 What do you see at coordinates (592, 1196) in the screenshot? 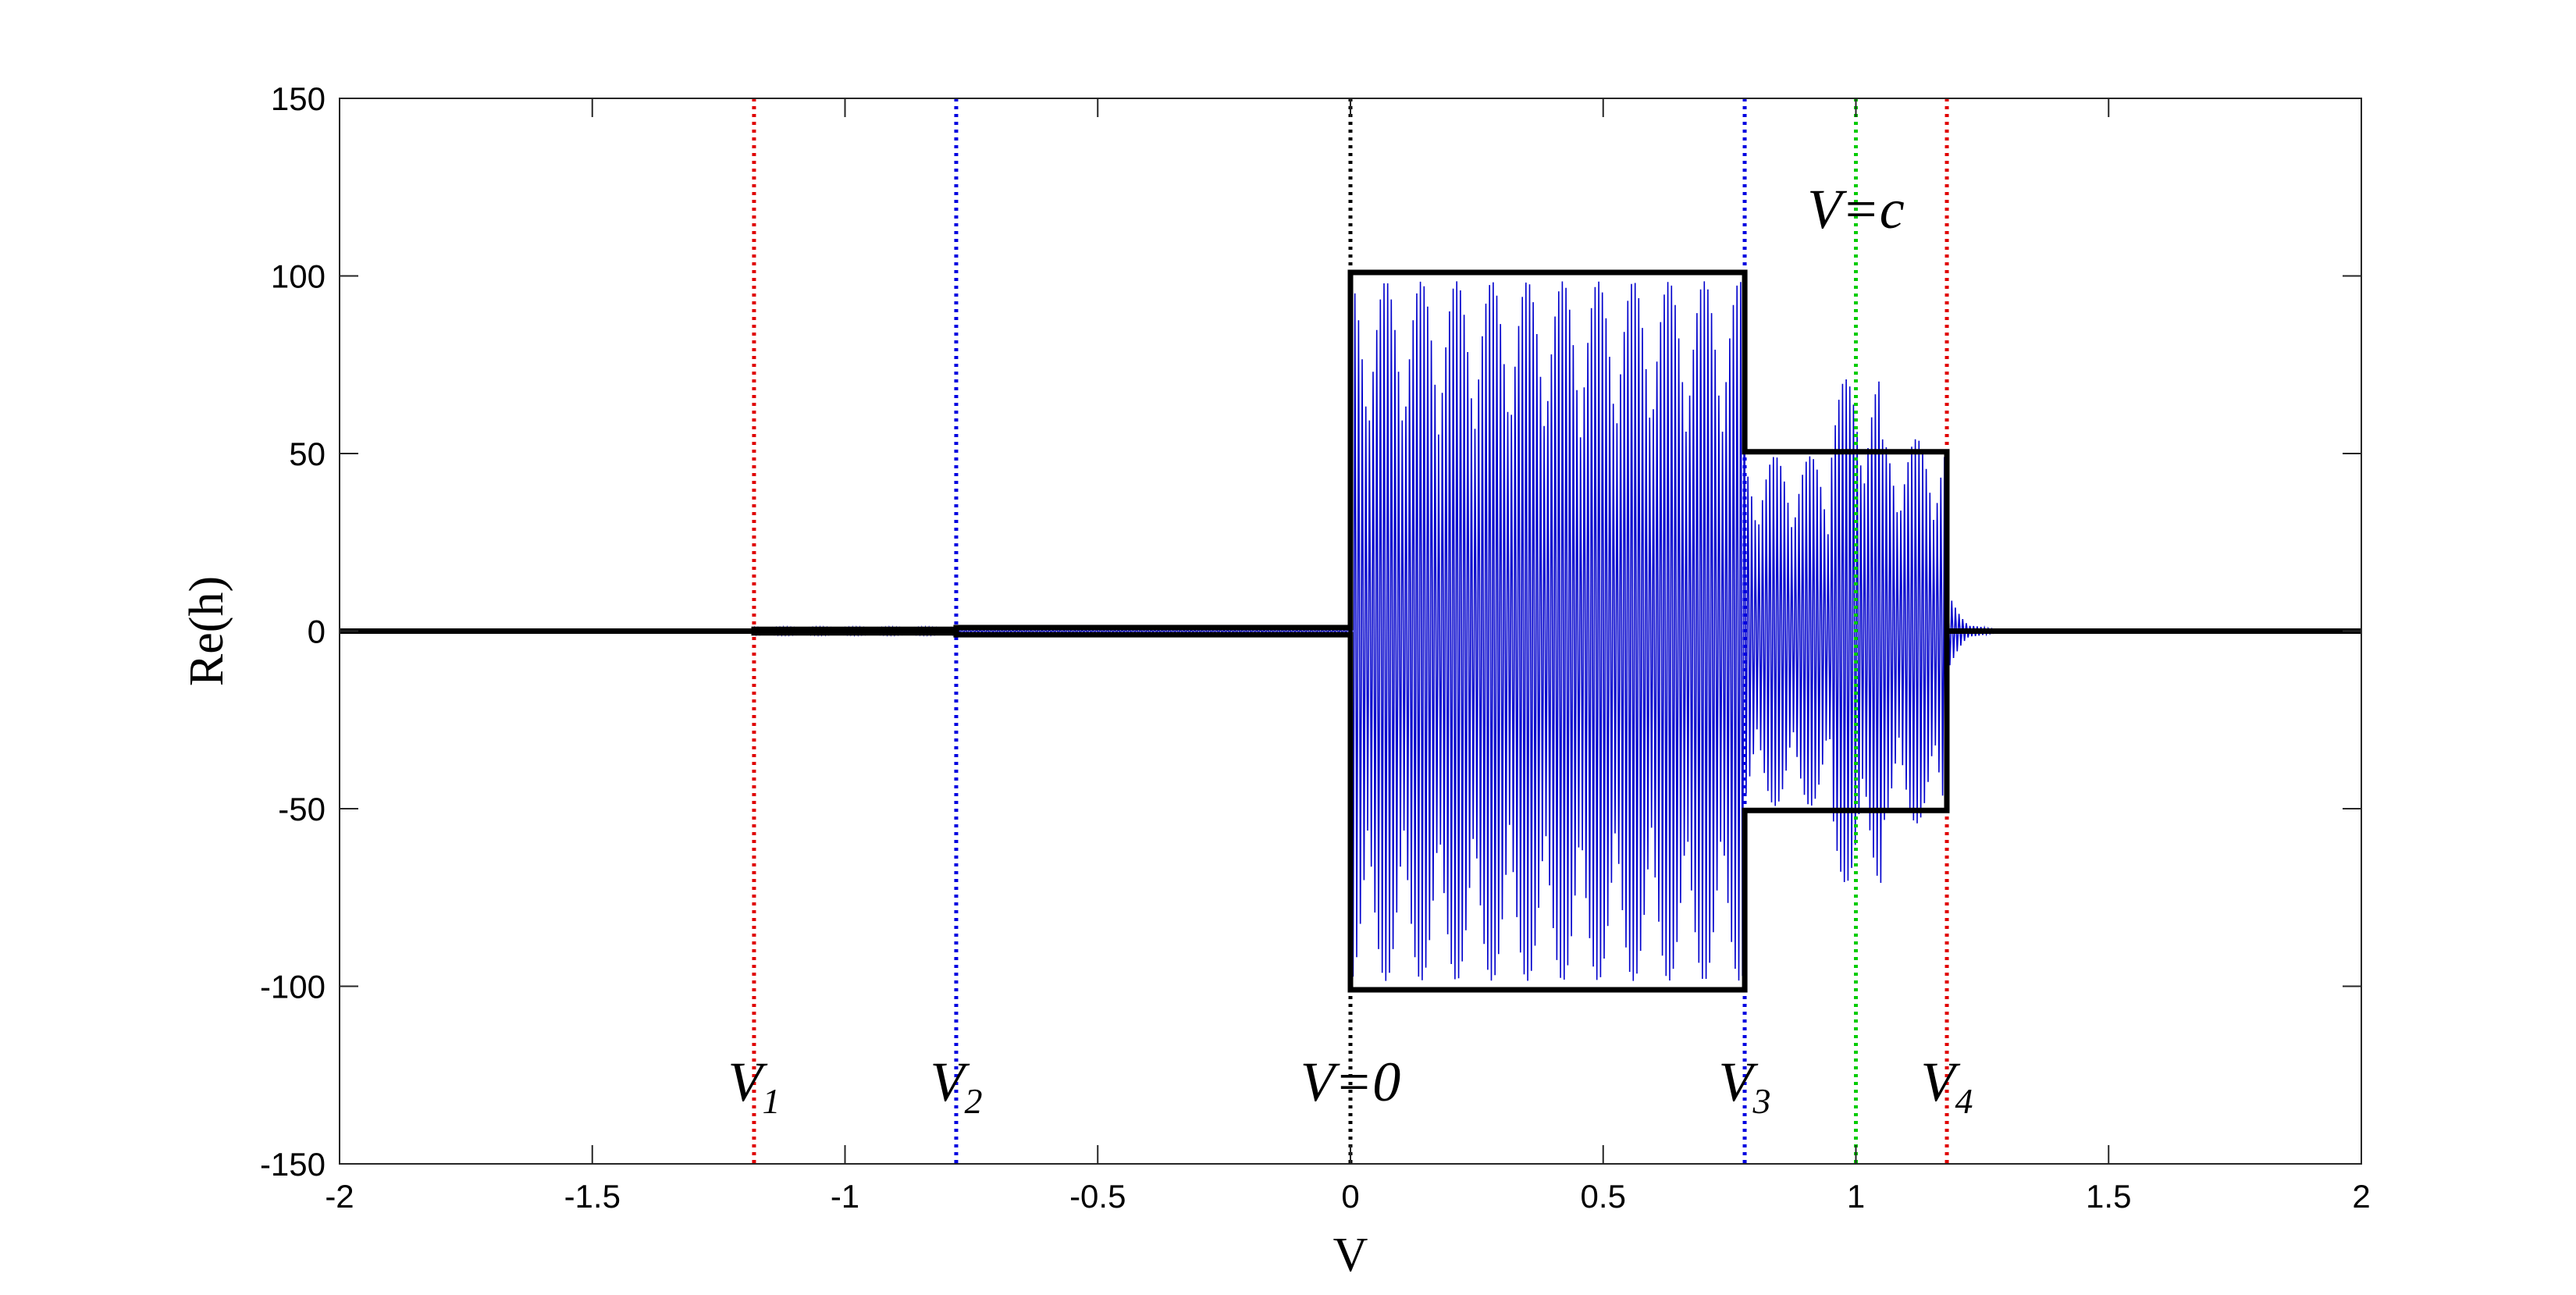
I see `x-tick-label: -1.5` at bounding box center [592, 1196].